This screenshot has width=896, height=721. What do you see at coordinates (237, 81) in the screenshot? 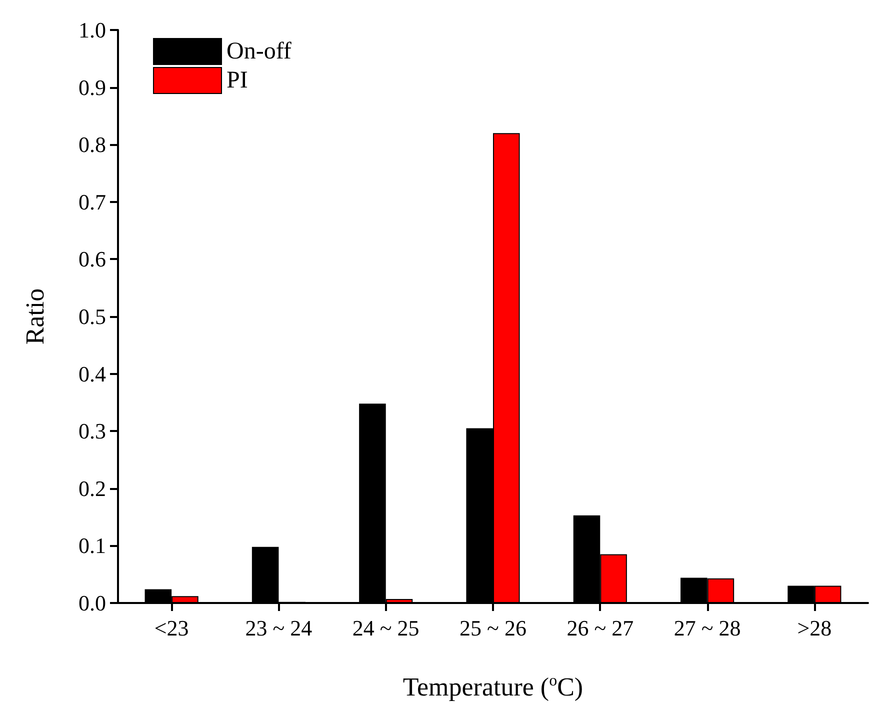
I see `legend-label: PI` at bounding box center [237, 81].